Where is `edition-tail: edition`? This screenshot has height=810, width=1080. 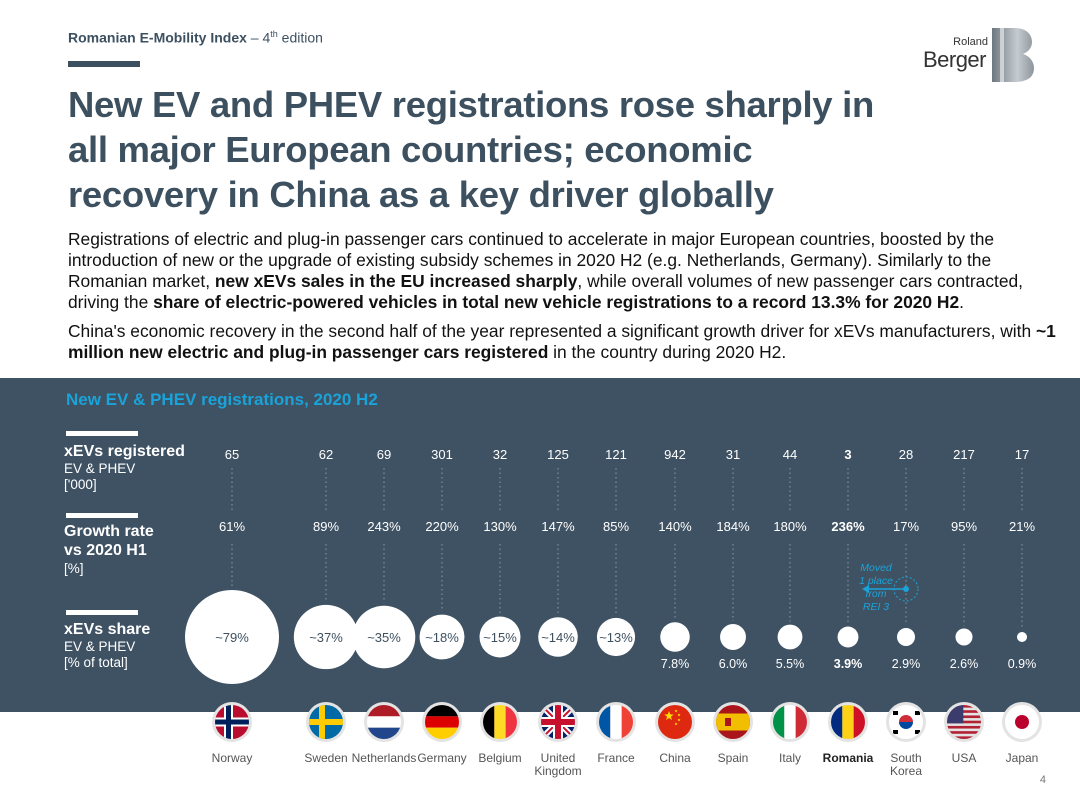
edition-tail: edition is located at coordinates (300, 37).